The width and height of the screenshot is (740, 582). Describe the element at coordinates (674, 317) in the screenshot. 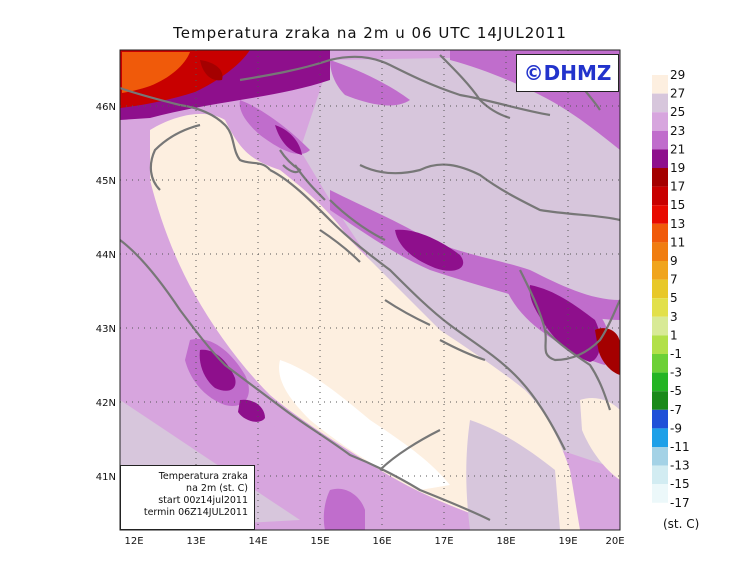

I see `legend-label: 3` at that location.